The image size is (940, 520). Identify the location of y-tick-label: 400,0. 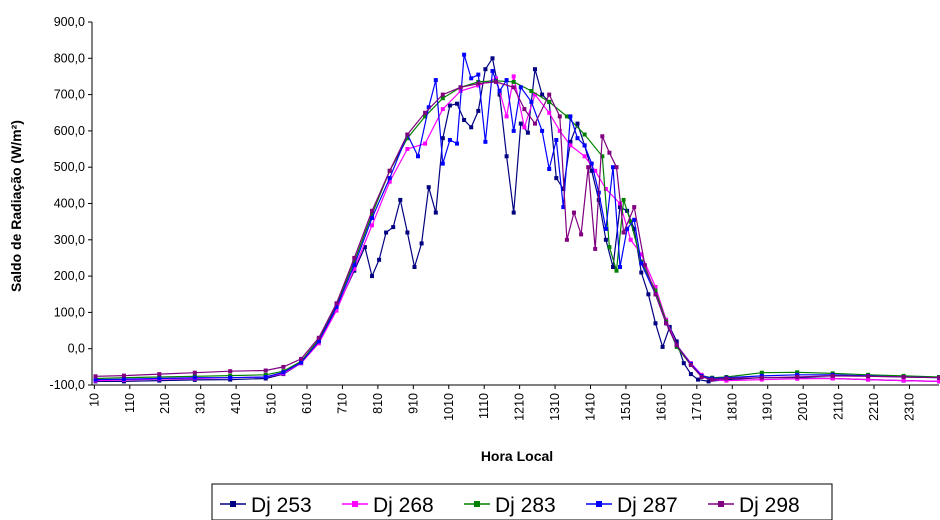
(69, 204).